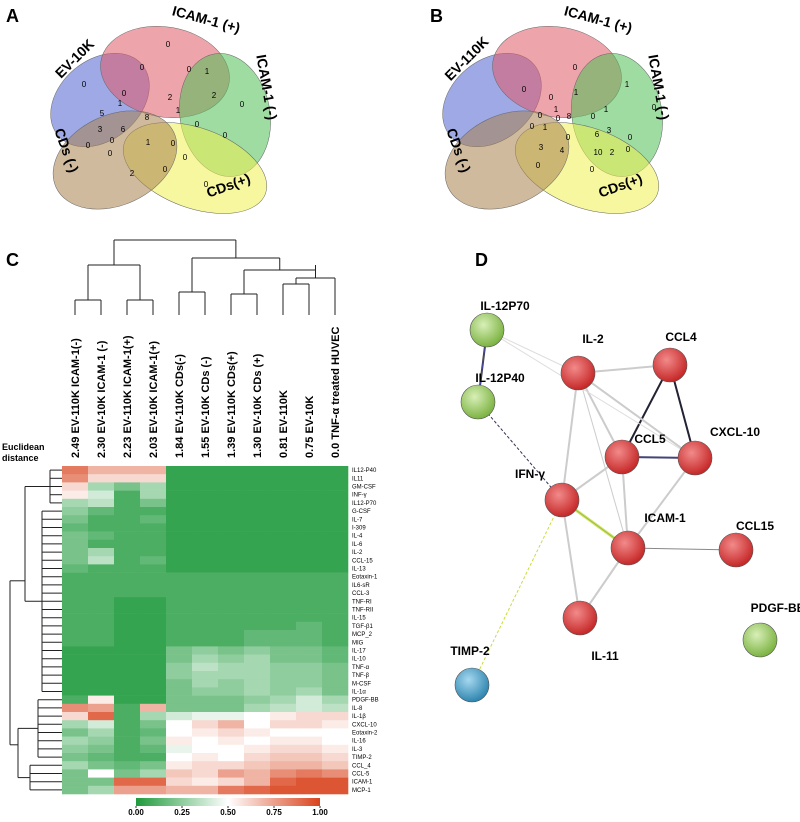 This screenshot has height=822, width=800. I want to click on node-label: IL-12P70, so click(505, 306).